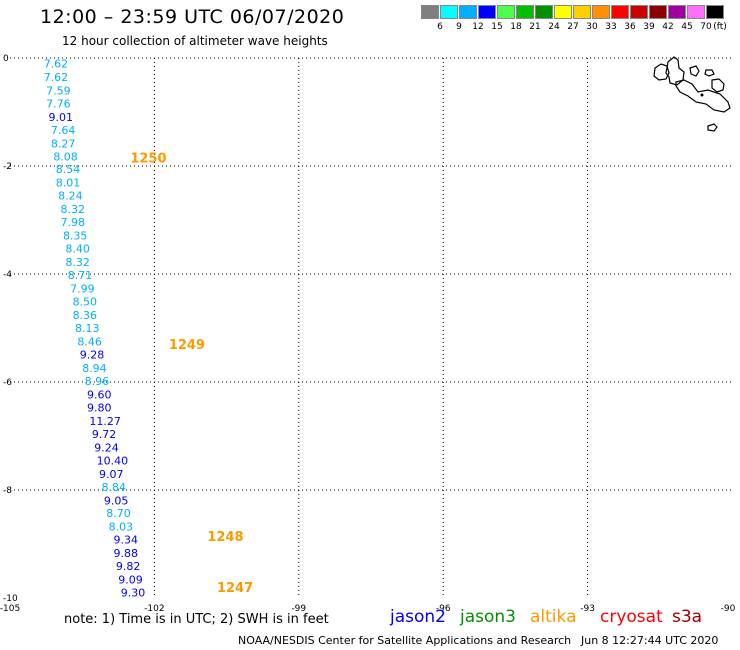 The height and width of the screenshot is (650, 740). I want to click on wave-height-value: 8.94, so click(94, 368).